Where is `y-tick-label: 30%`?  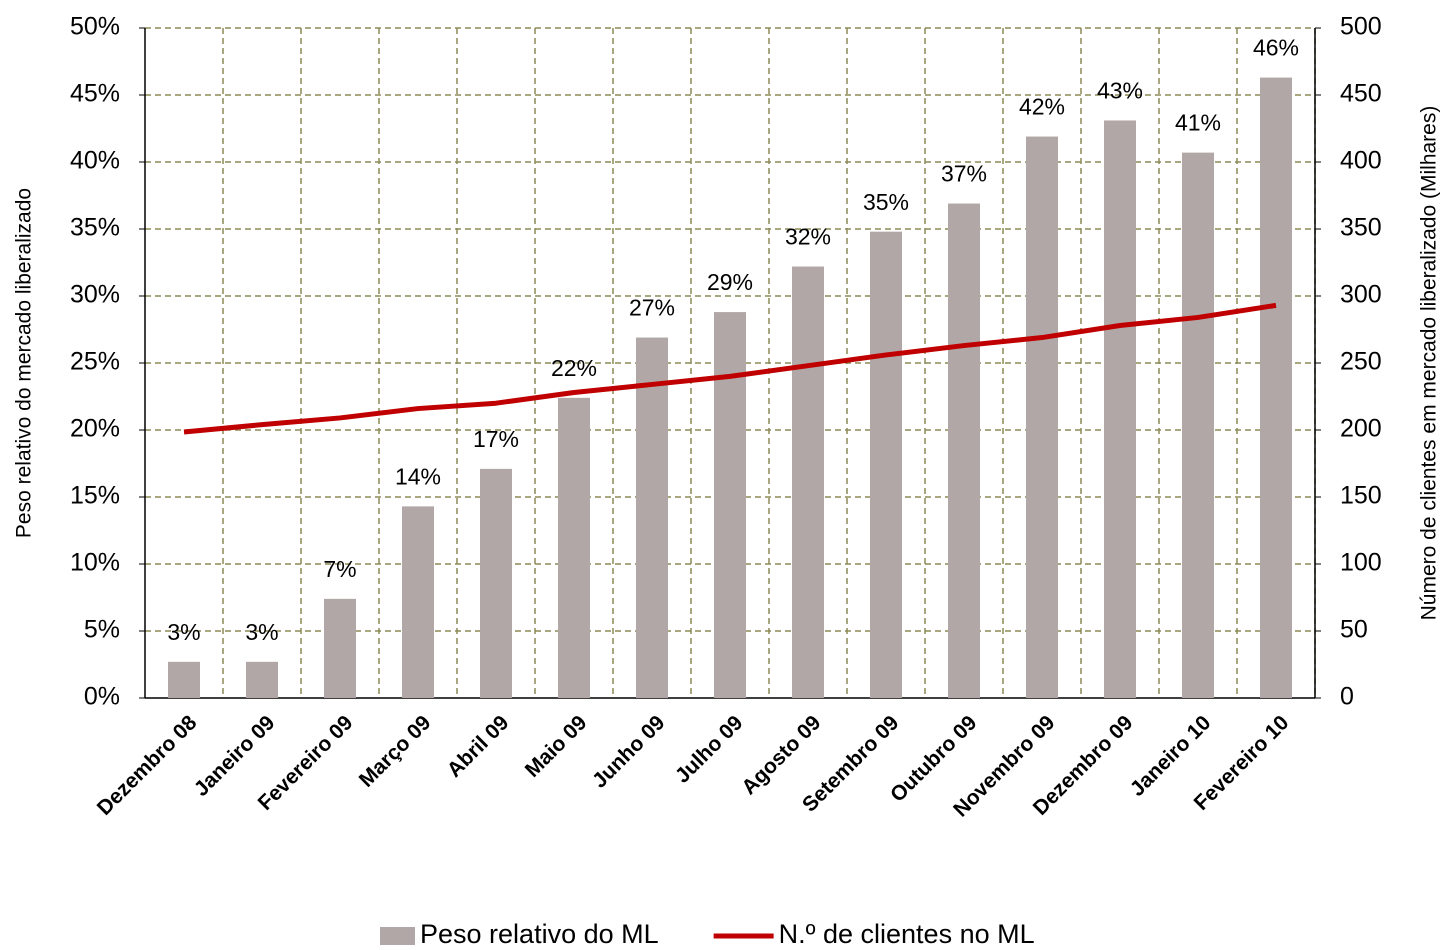
y-tick-label: 30% is located at coordinates (95, 295).